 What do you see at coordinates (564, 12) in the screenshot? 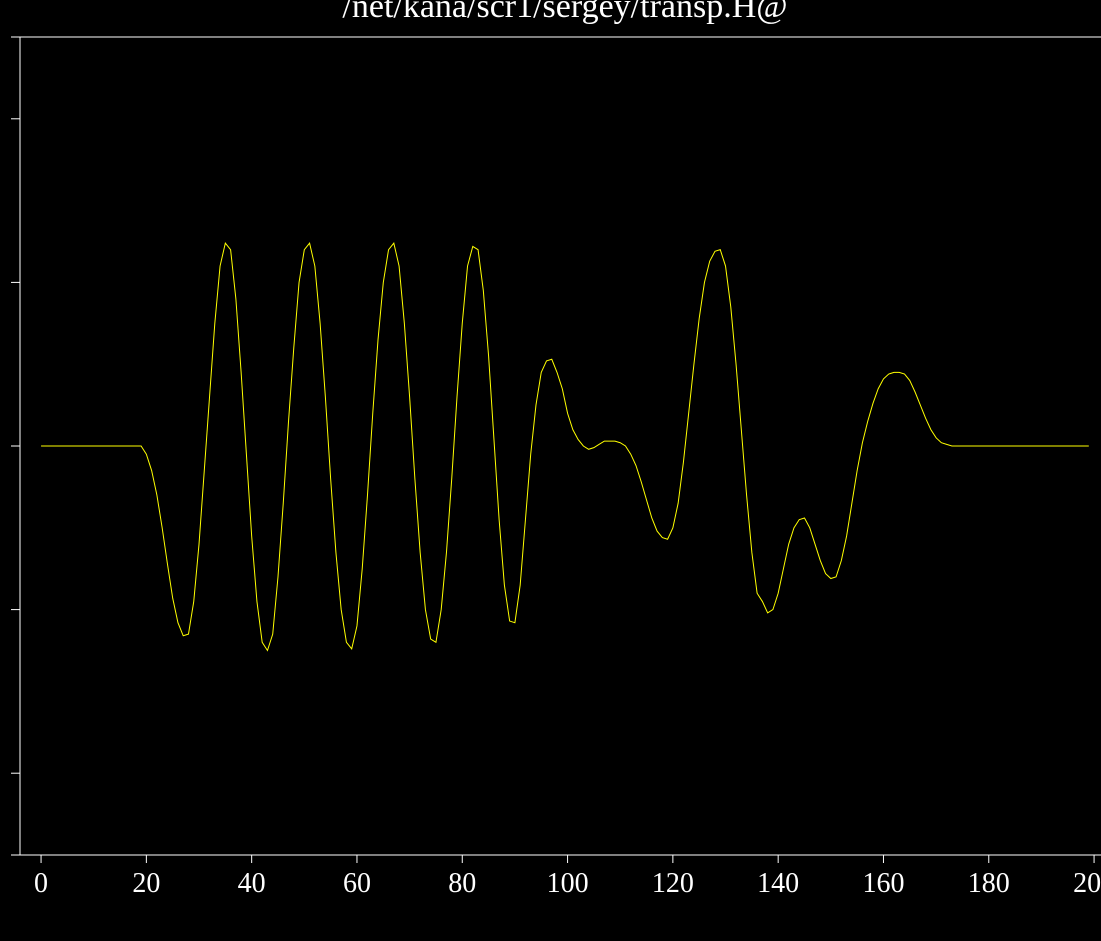
I see `chart-title: /net/kana/scr1/sergey/transp.H@` at bounding box center [564, 12].